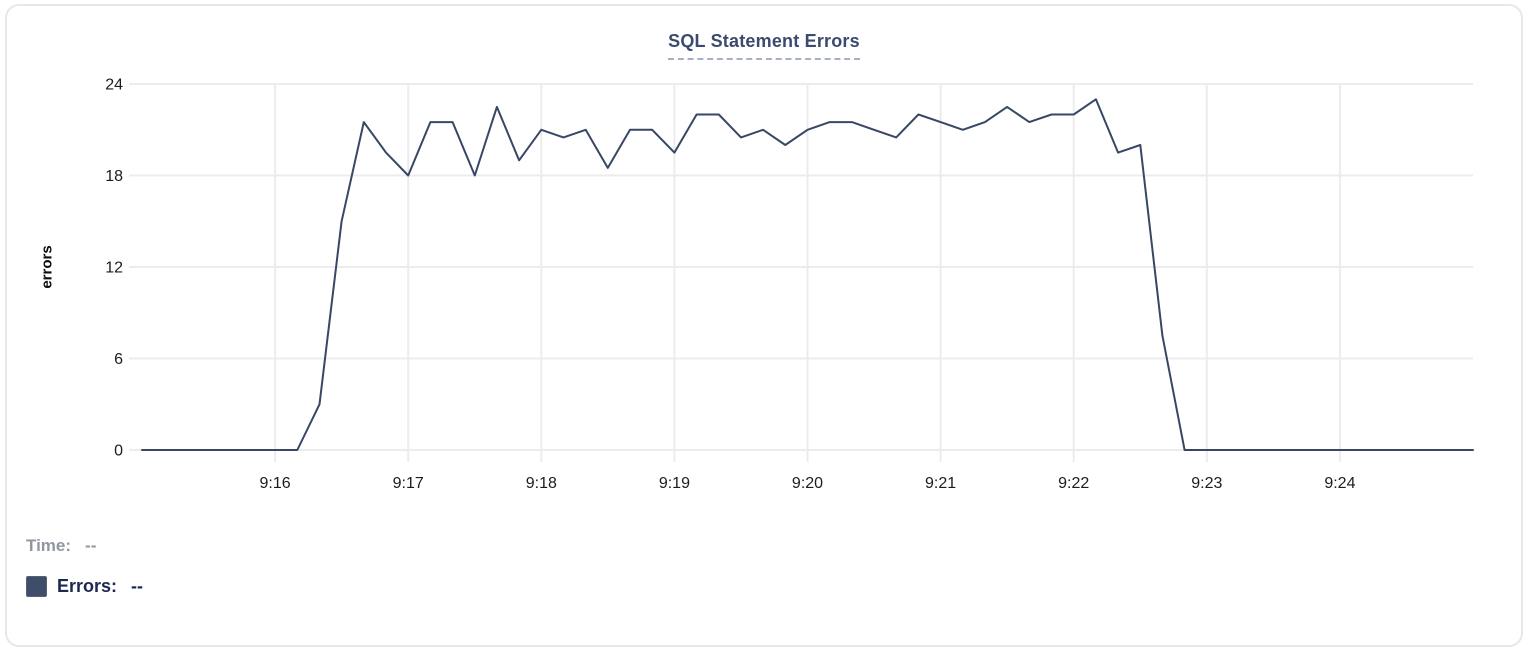 The width and height of the screenshot is (1528, 652). I want to click on x-tick-label: 9:16, so click(275, 483).